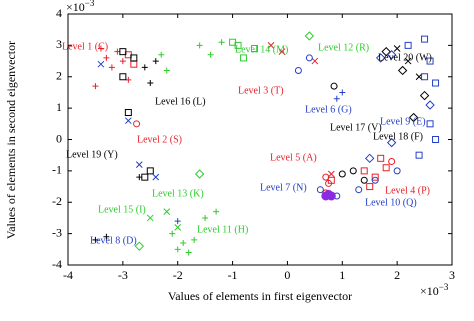 This screenshot has height=321, width=474. What do you see at coordinates (90, 4) in the screenshot?
I see `y-multiplier-exp: −3` at bounding box center [90, 4].